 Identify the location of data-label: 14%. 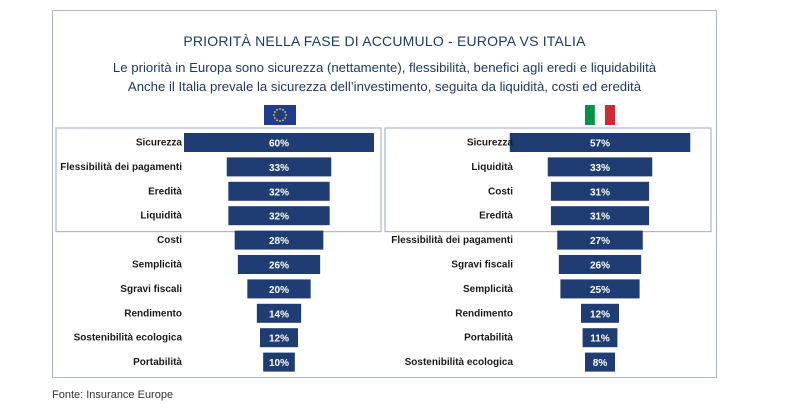
(279, 314).